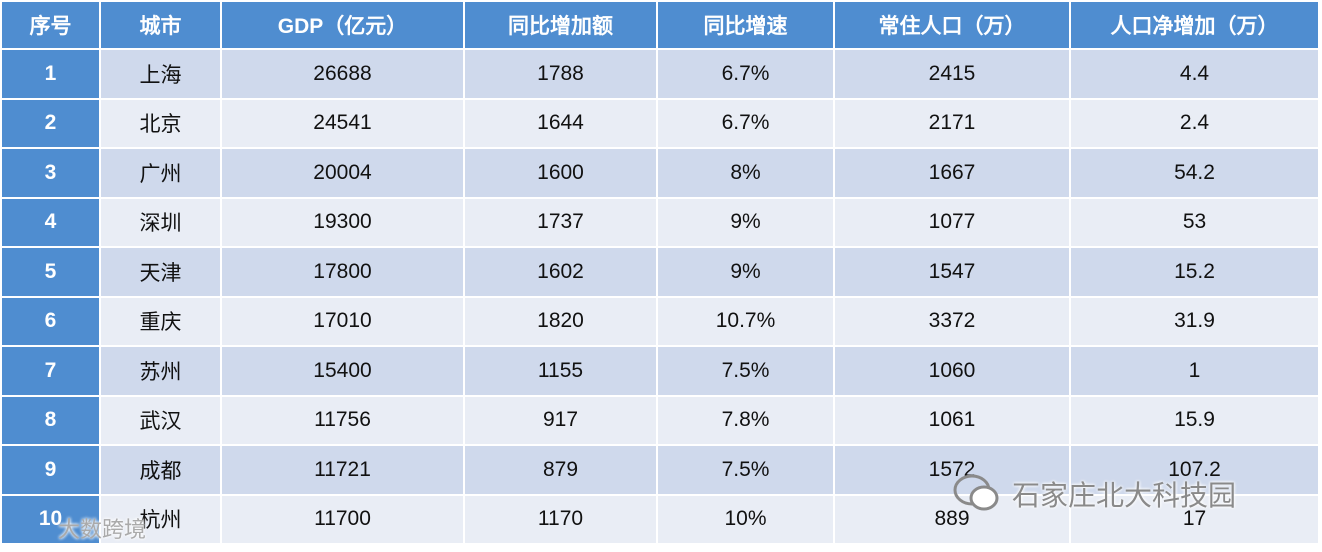  I want to click on wechat-icon, so click(976, 492).